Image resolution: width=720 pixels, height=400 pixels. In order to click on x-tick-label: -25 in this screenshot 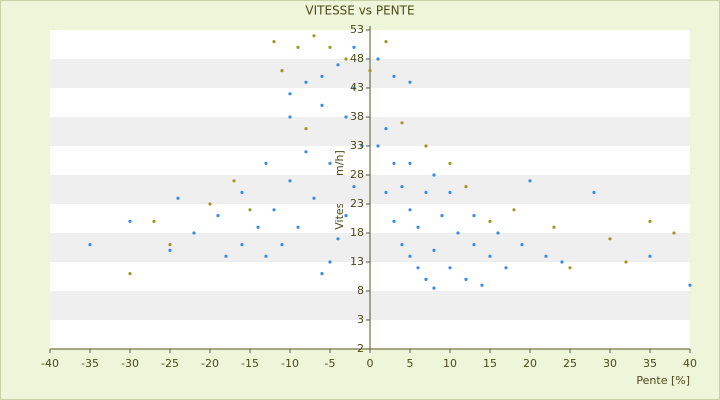, I will do `click(170, 363)`.